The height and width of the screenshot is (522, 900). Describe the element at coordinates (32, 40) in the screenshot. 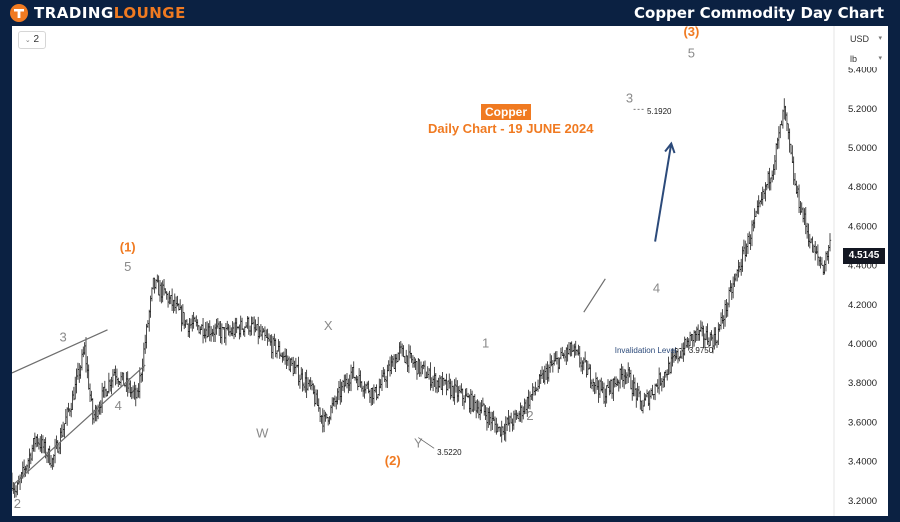

I see `interval-selector: ⌄ 2` at that location.